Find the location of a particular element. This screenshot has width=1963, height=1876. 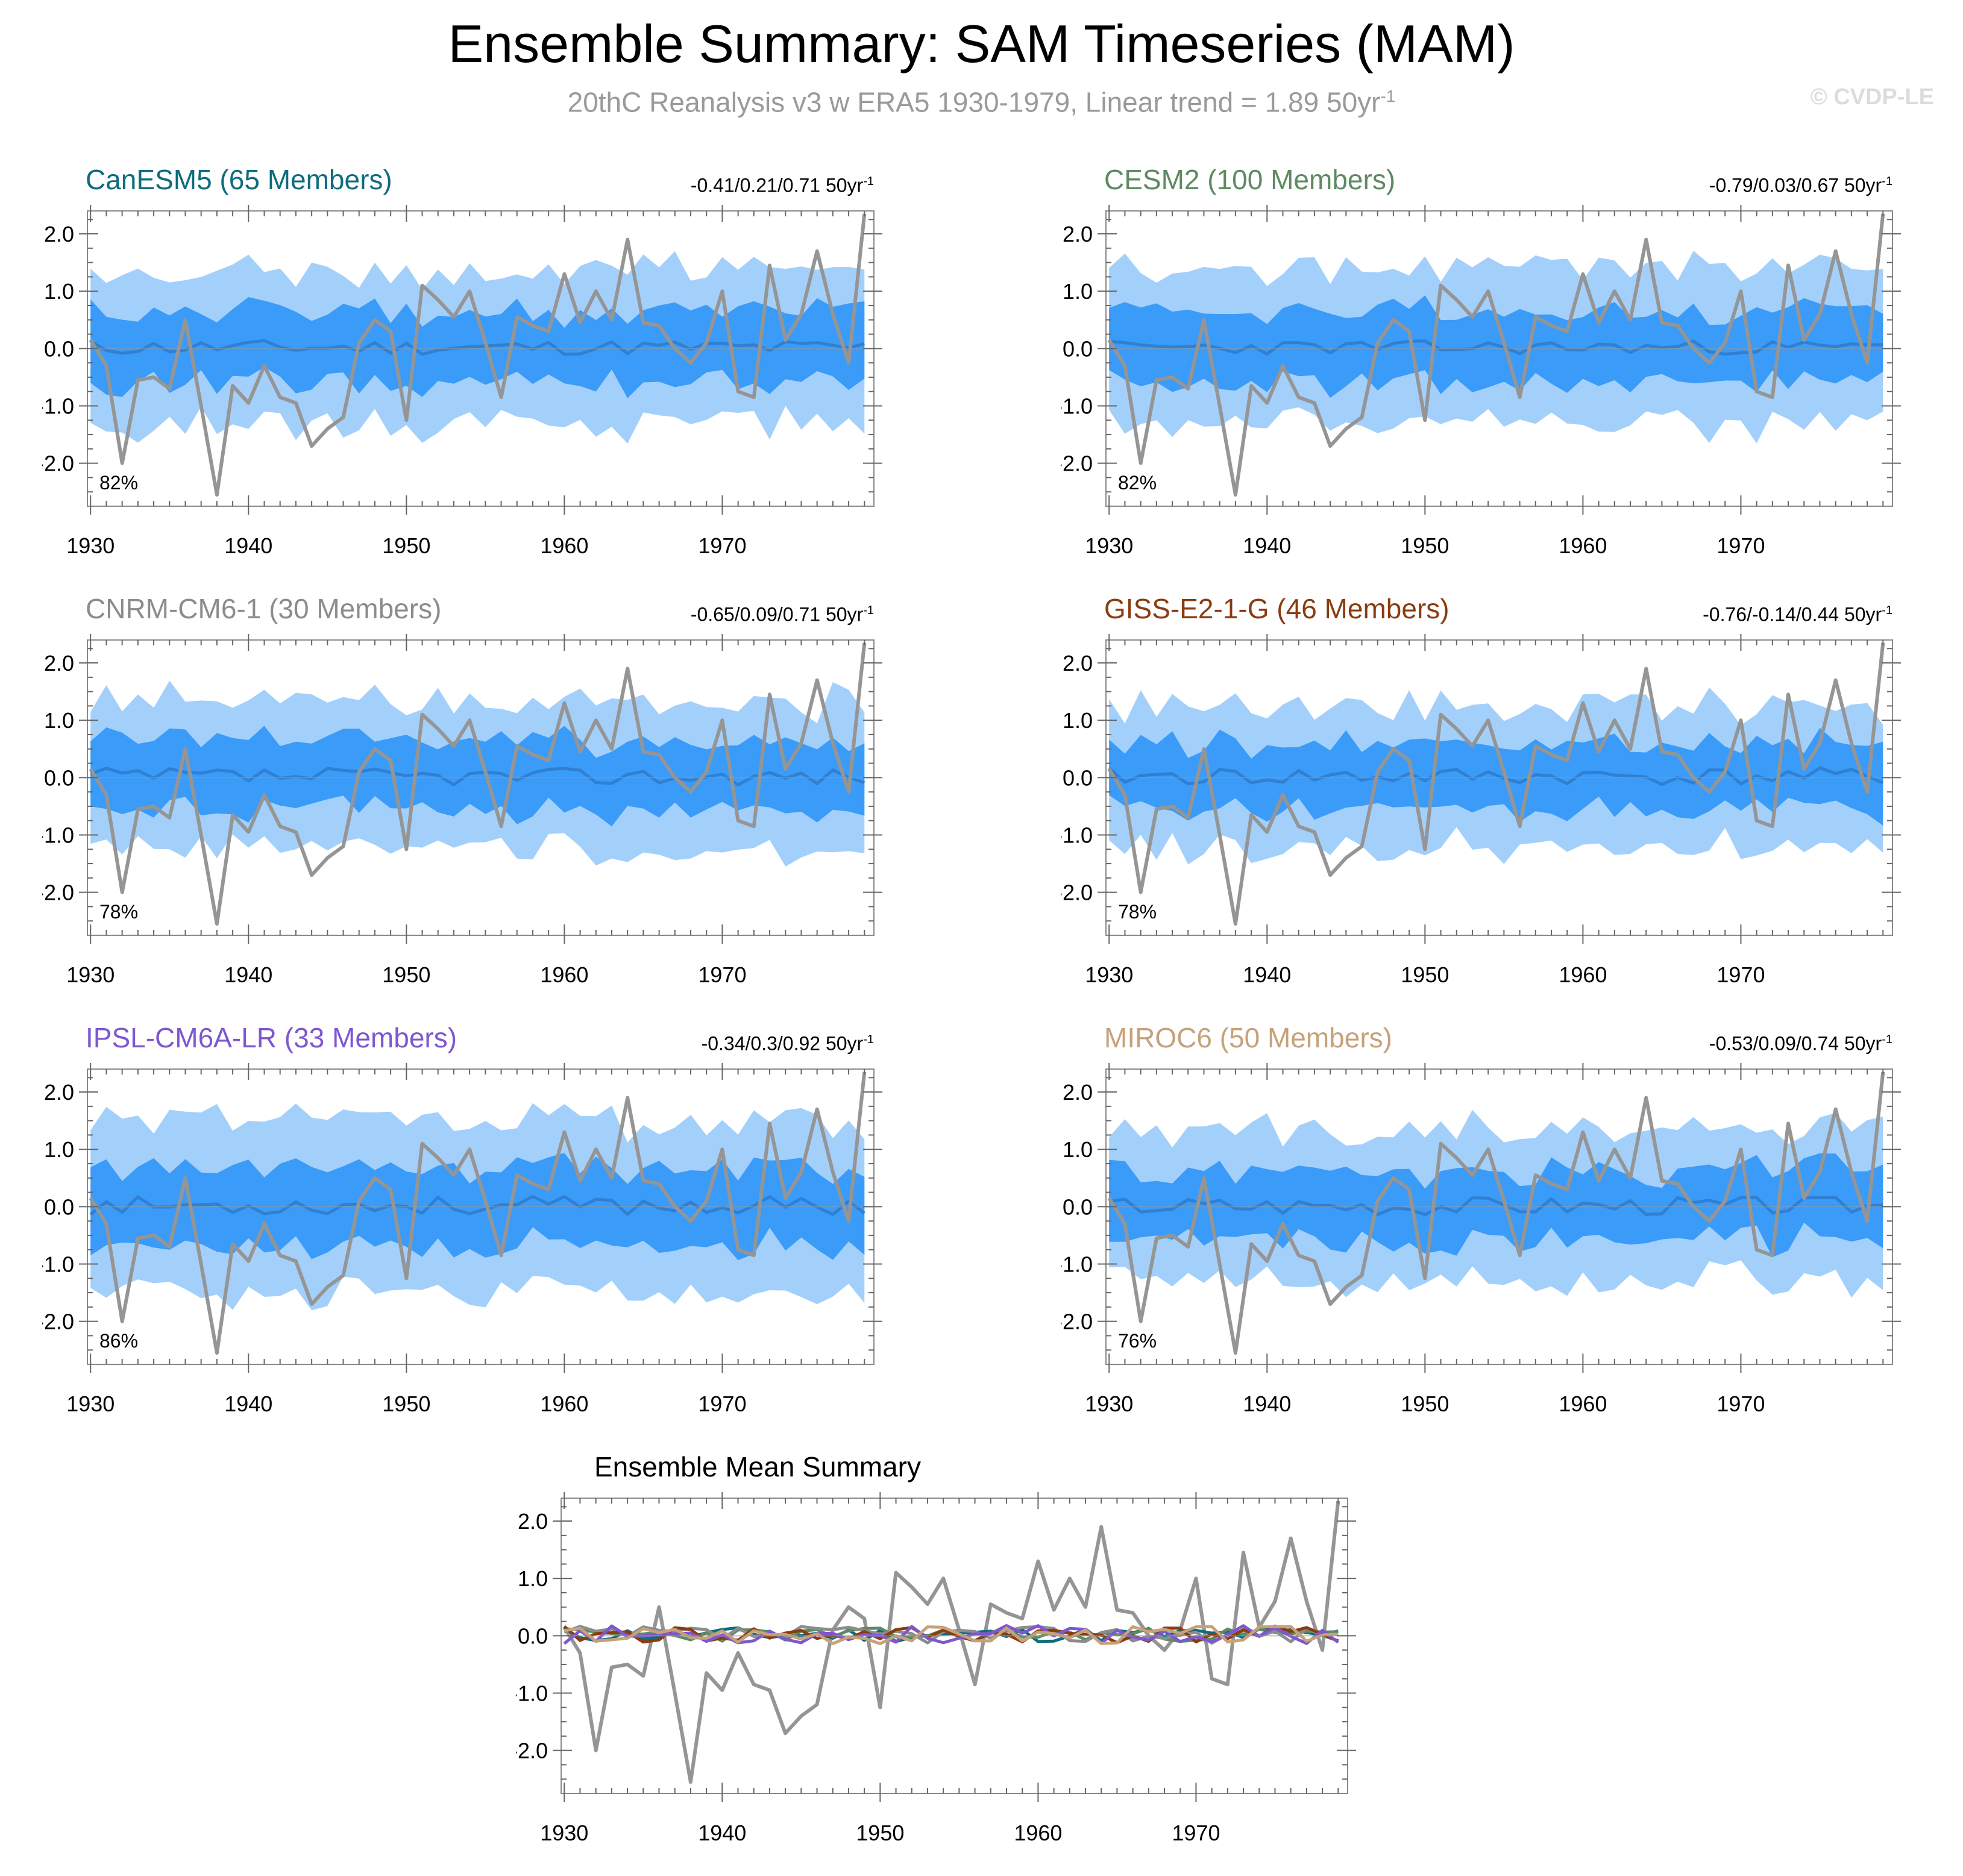

percent-label: 76% is located at coordinates (1137, 1341).